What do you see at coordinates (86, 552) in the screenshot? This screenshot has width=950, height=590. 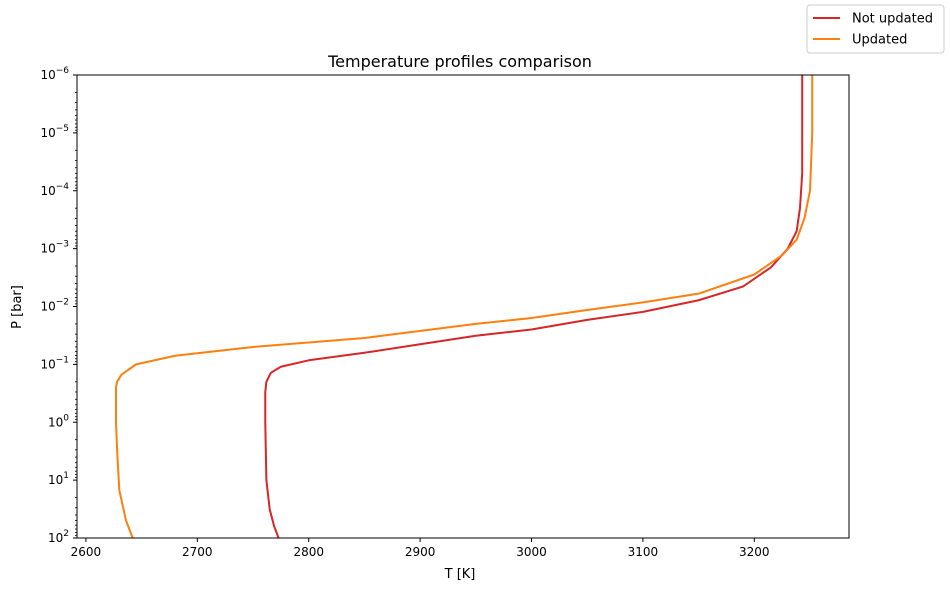 I see `x-tick-label: 2600` at bounding box center [86, 552].